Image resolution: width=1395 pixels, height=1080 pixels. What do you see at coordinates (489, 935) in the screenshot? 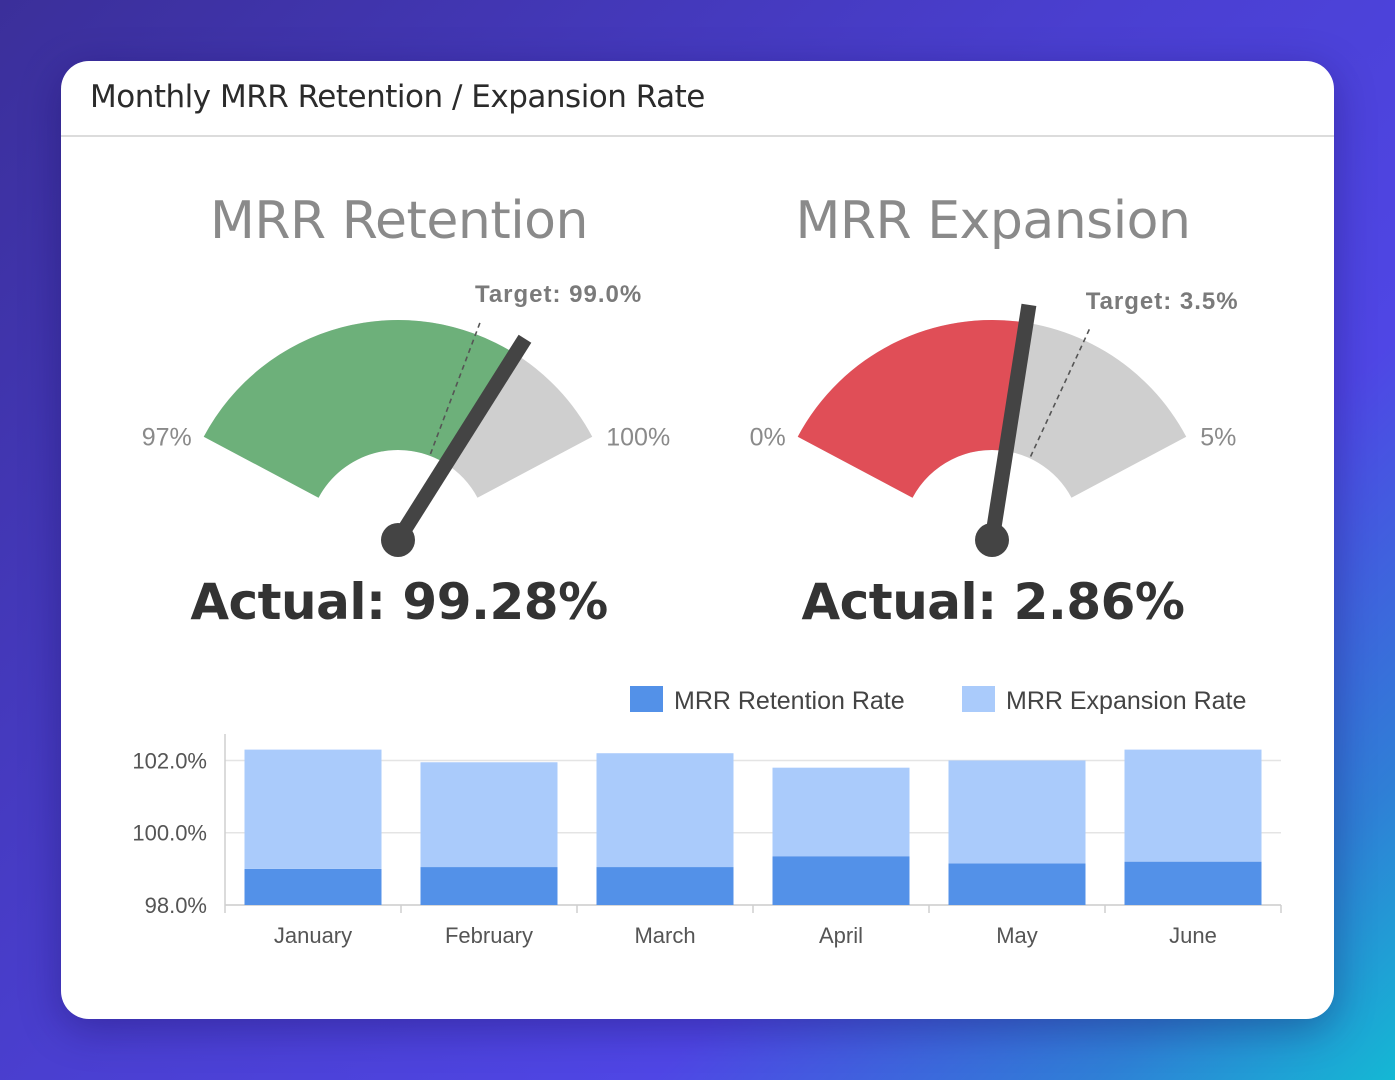
I see `x-tick-label: February` at bounding box center [489, 935].